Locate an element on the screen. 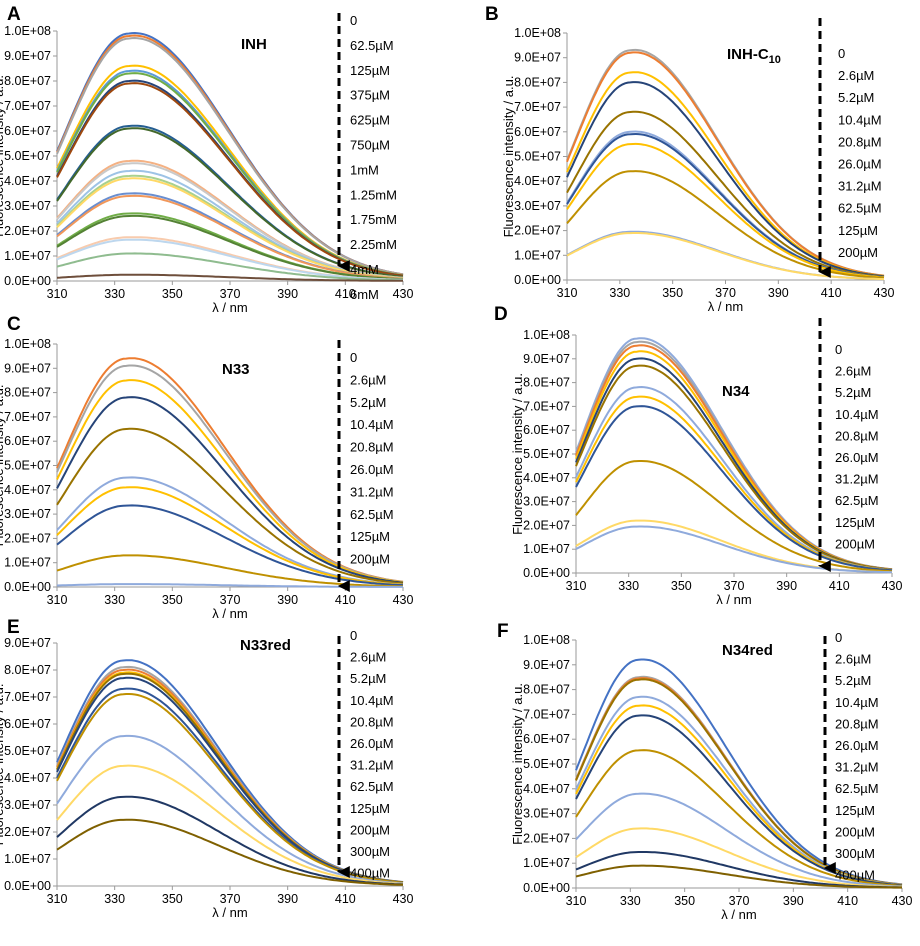 The width and height of the screenshot is (920, 946). concentration-label: 300µM is located at coordinates (855, 853).